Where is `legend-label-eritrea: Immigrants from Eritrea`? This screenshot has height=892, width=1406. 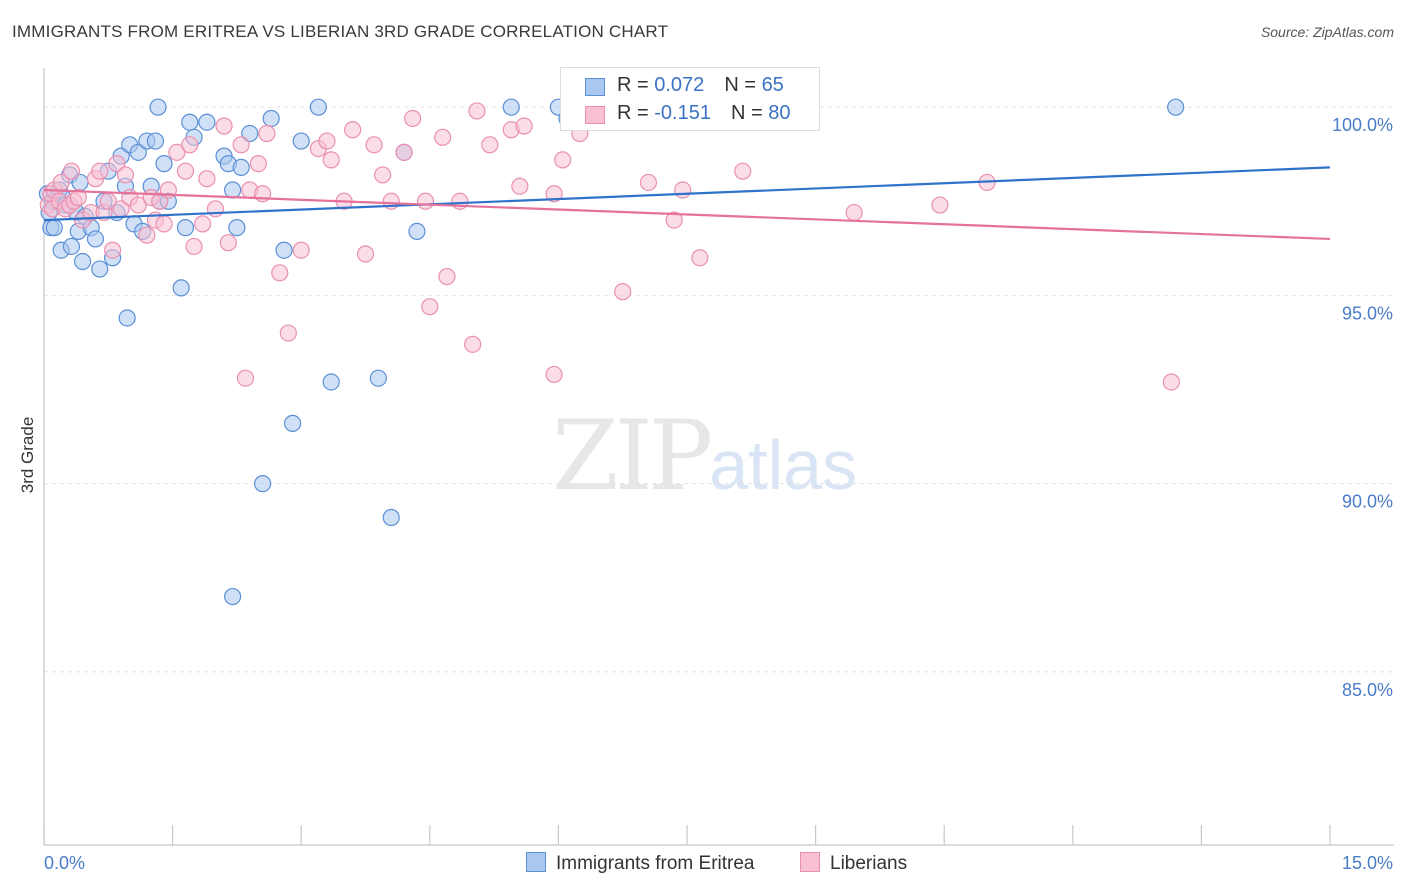
legend-label-eritrea: Immigrants from Eritrea is located at coordinates (655, 863).